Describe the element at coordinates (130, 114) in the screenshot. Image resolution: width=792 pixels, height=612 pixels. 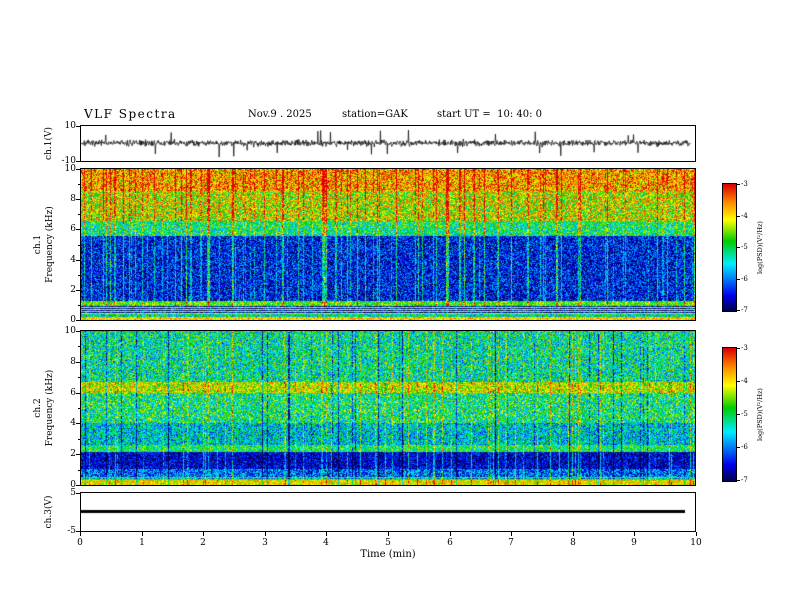
I see `figure-title: VLF Spectra` at that location.